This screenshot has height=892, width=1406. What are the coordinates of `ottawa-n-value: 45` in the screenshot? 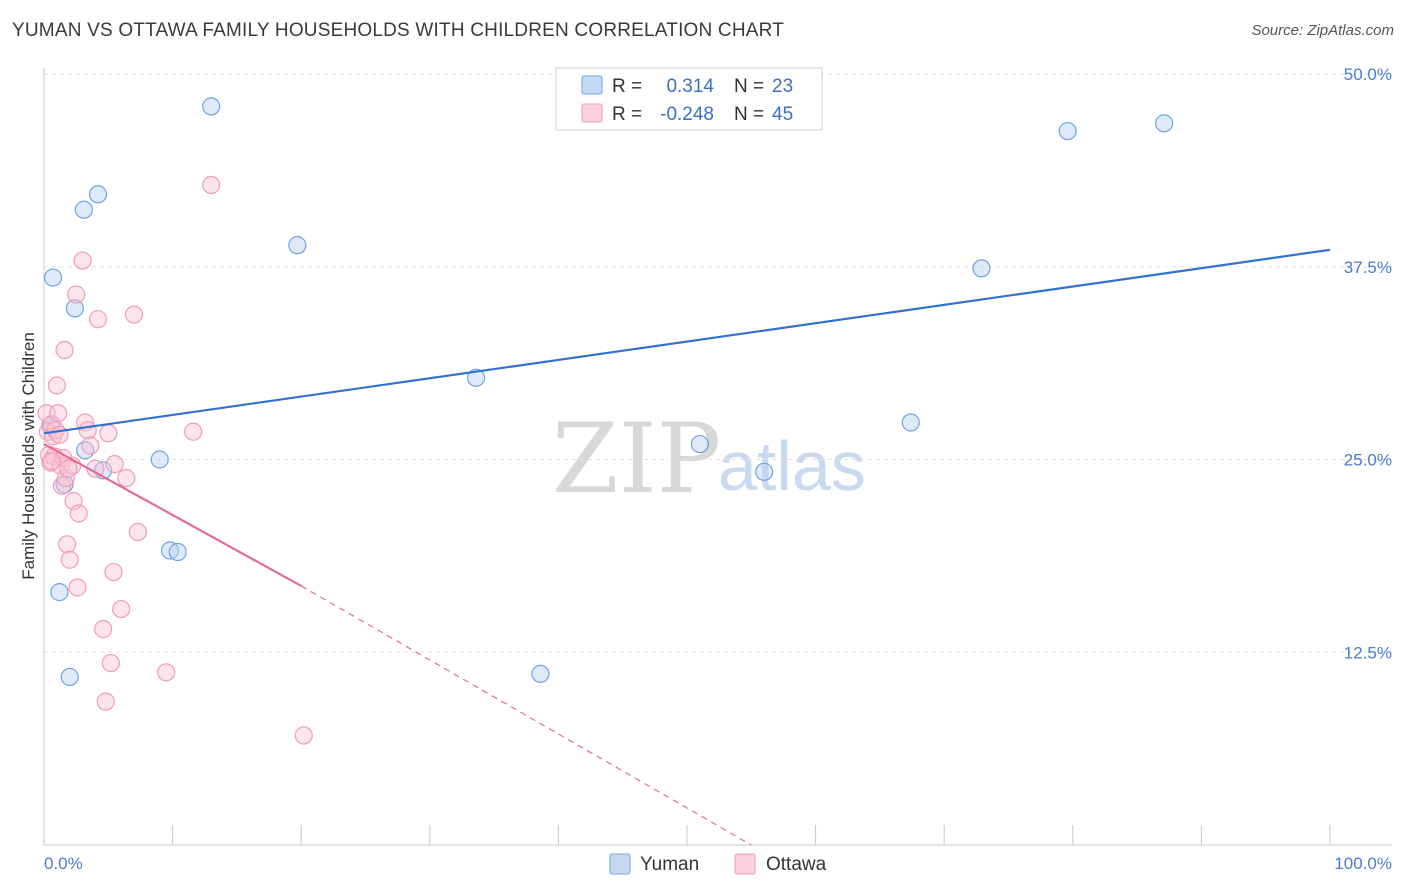 It's located at (782, 114).